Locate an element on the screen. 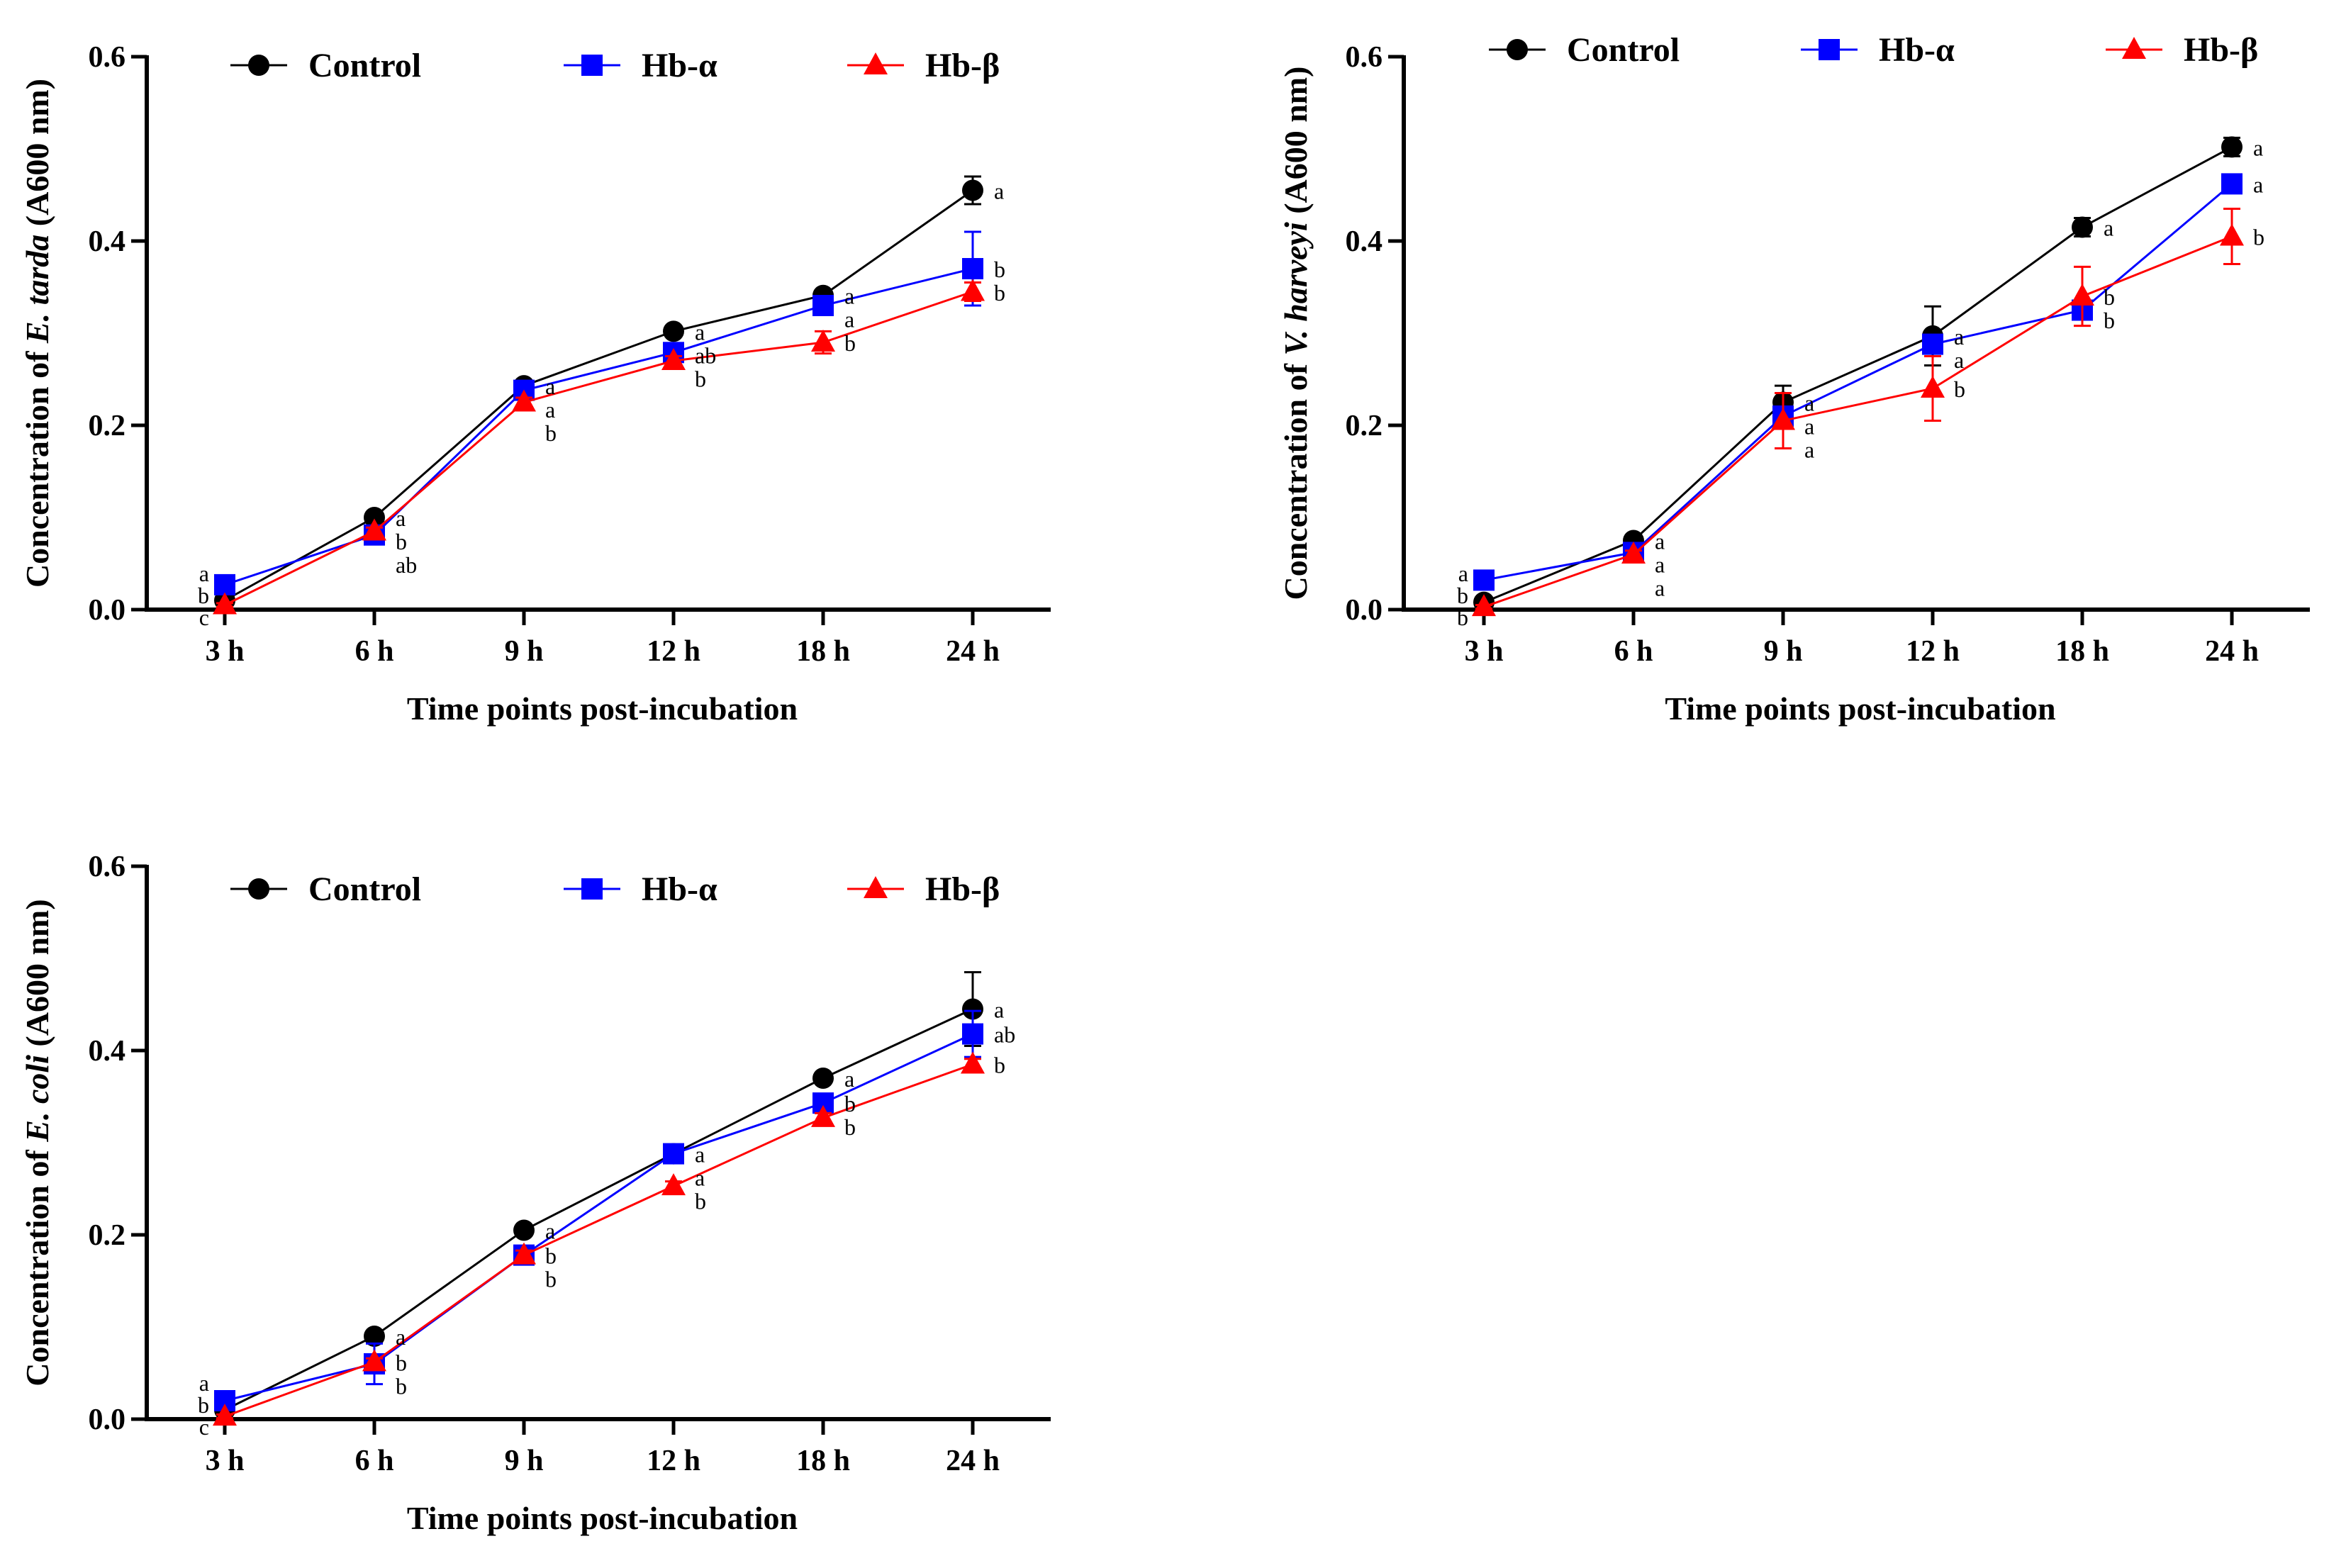  x-tick-label: 24 h is located at coordinates (2232, 652).